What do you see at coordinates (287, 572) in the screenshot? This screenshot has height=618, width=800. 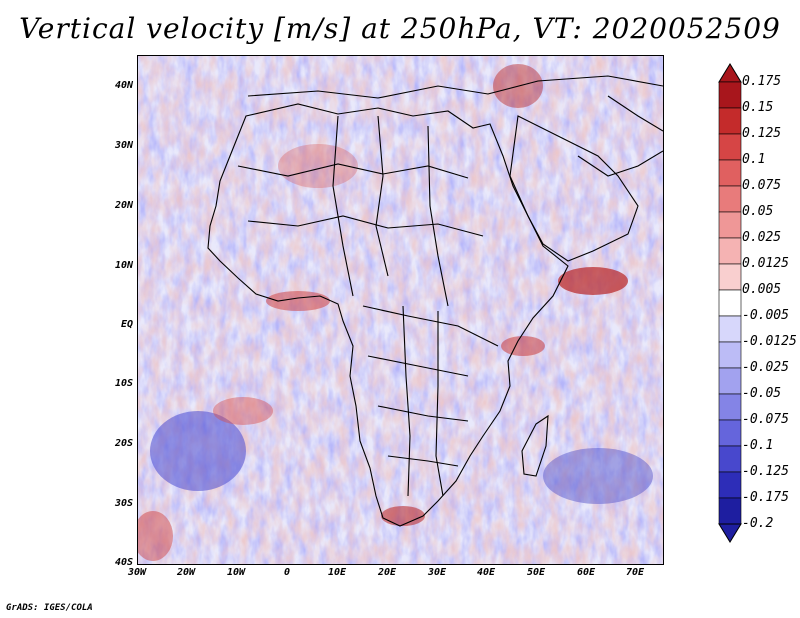 I see `lon-label: 0` at bounding box center [287, 572].